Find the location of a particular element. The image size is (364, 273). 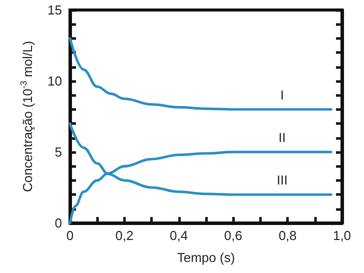

y-tick-label: 15 is located at coordinates (55, 10).